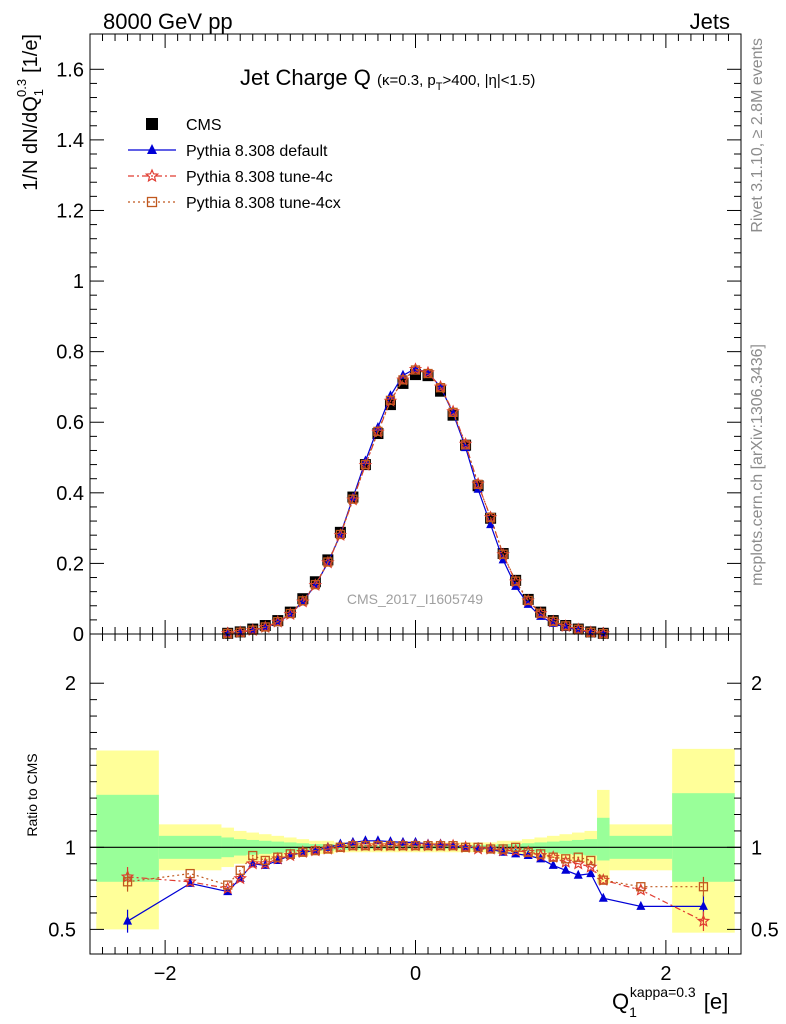 The image size is (786, 1024). Describe the element at coordinates (757, 135) in the screenshot. I see `side-text-top: Rivet 3.1.10, ≥ 2.8M events` at that location.